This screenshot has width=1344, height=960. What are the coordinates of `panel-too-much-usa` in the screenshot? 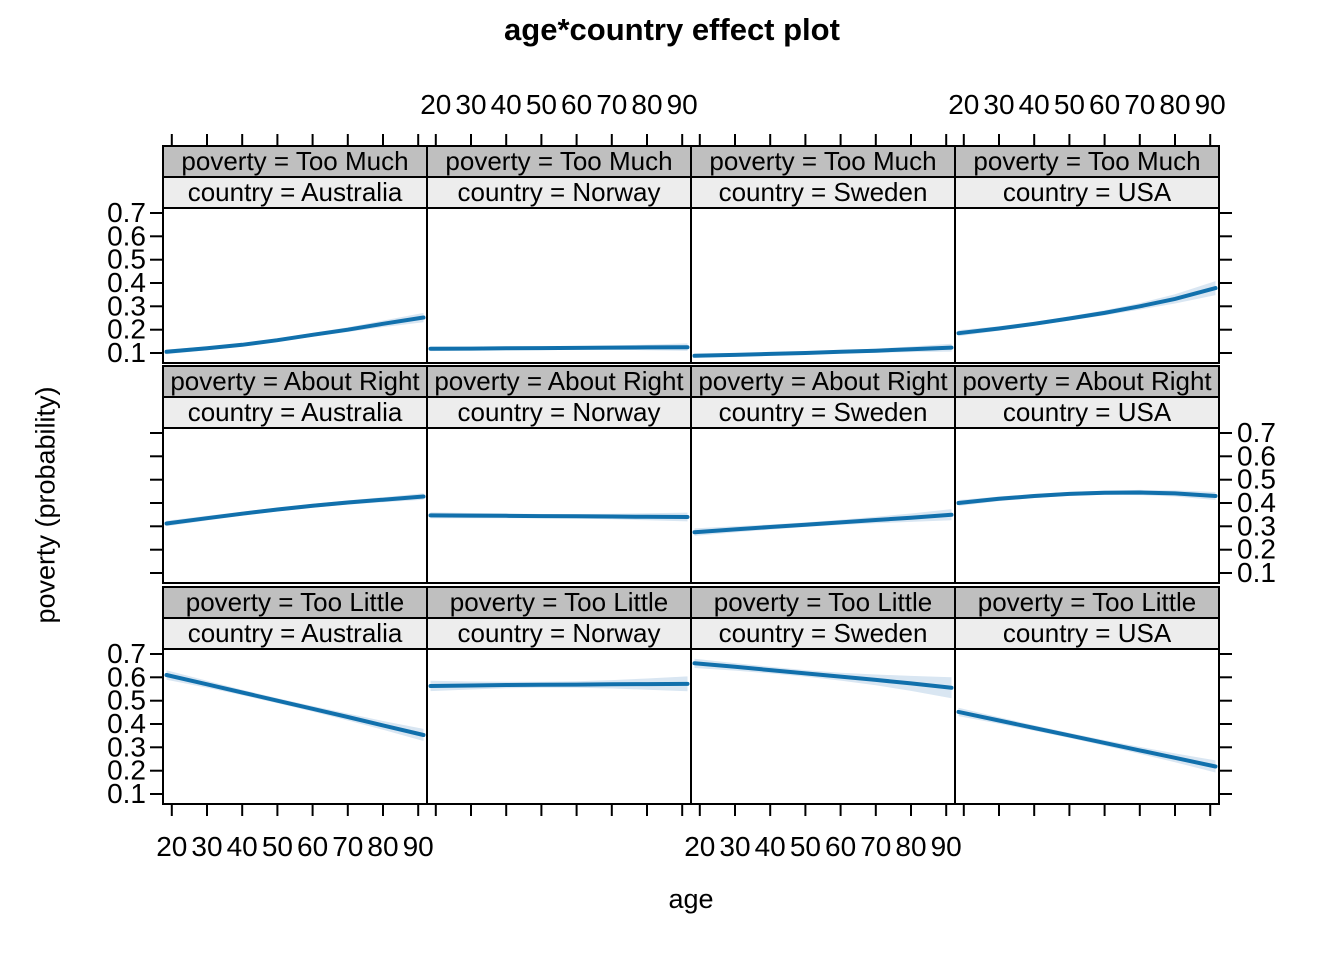 It's located at (1087, 309).